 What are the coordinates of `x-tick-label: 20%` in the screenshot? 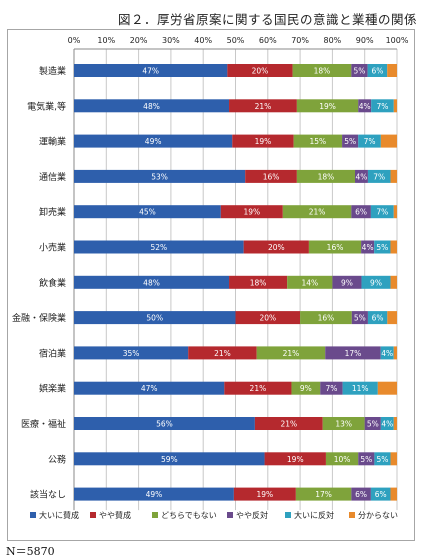 It's located at (139, 40).